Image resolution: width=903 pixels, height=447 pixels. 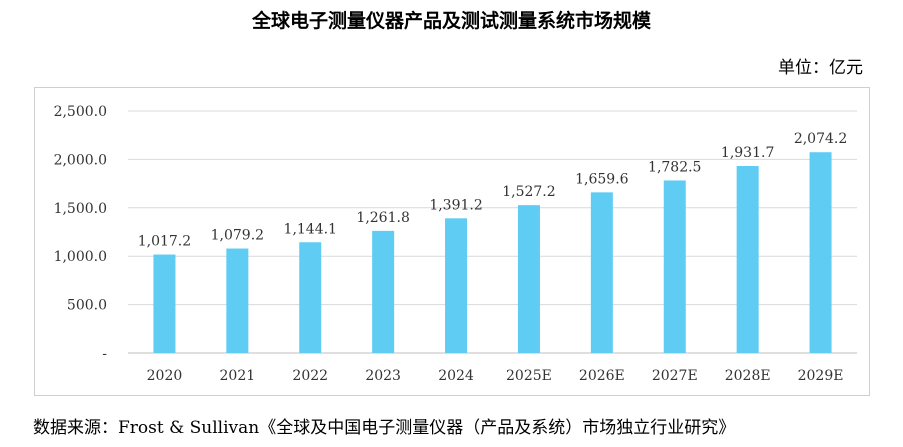 What do you see at coordinates (164, 242) in the screenshot?
I see `data-label: 1,017.2` at bounding box center [164, 242].